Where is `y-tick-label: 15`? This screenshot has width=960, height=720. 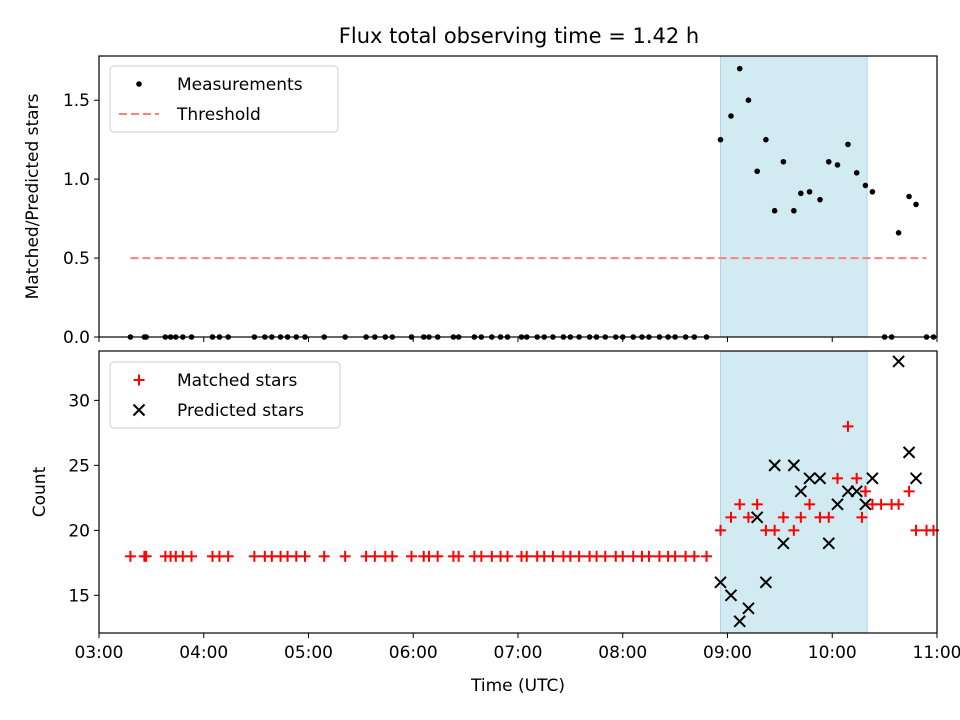 y-tick-label: 15 is located at coordinates (79, 596).